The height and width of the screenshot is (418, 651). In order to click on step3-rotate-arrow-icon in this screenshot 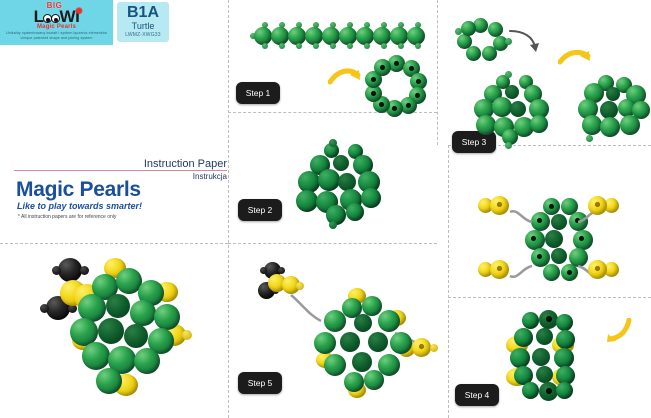, I will do `click(524, 41)`.